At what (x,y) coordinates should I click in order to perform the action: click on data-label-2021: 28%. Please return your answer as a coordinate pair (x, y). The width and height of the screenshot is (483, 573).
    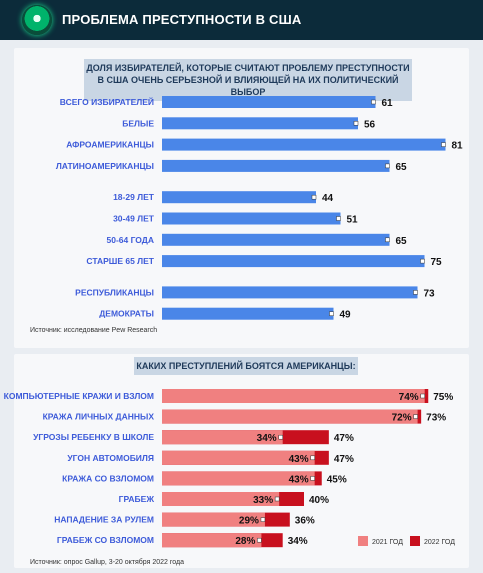
    Looking at the image, I should click on (245, 541).